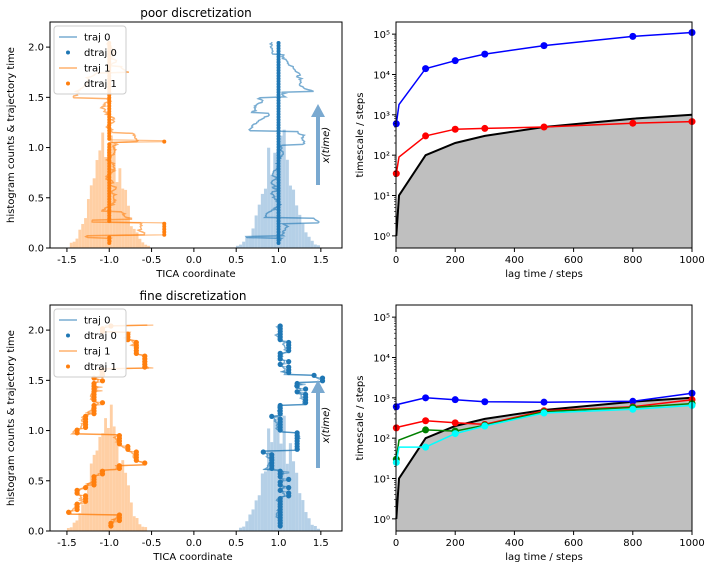  I want to click on x-tick-label: 0.0, so click(194, 260).